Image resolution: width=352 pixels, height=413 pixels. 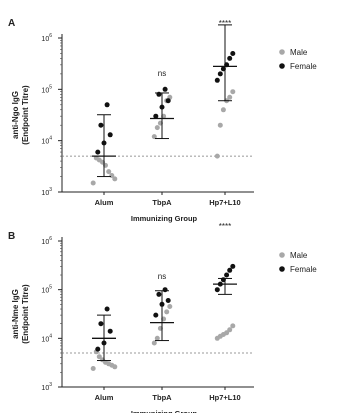 What do you see at coordinates (11, 23) in the screenshot?
I see `panel-label: A` at bounding box center [11, 23].